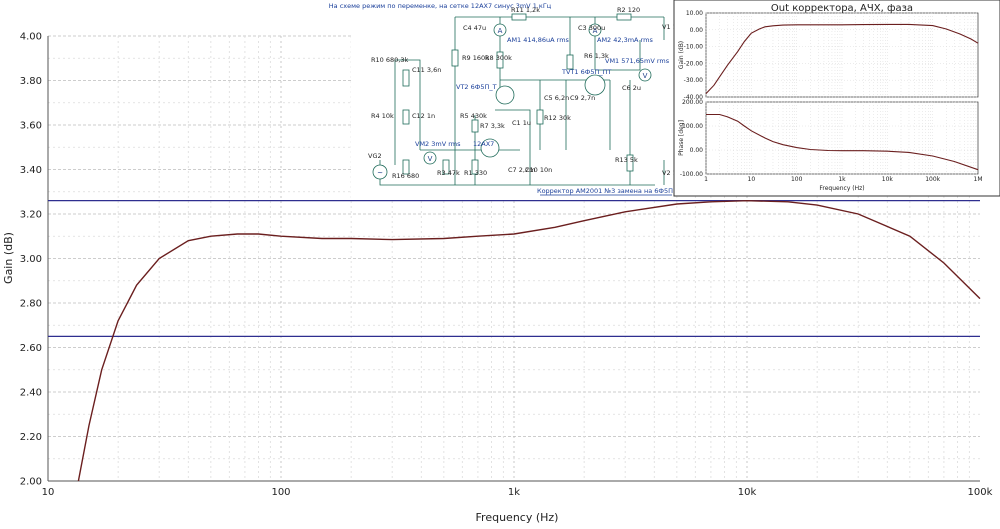 The height and width of the screenshot is (529, 1000). What do you see at coordinates (31, 437) in the screenshot?
I see `y-tick-label: 2.20` at bounding box center [31, 437].